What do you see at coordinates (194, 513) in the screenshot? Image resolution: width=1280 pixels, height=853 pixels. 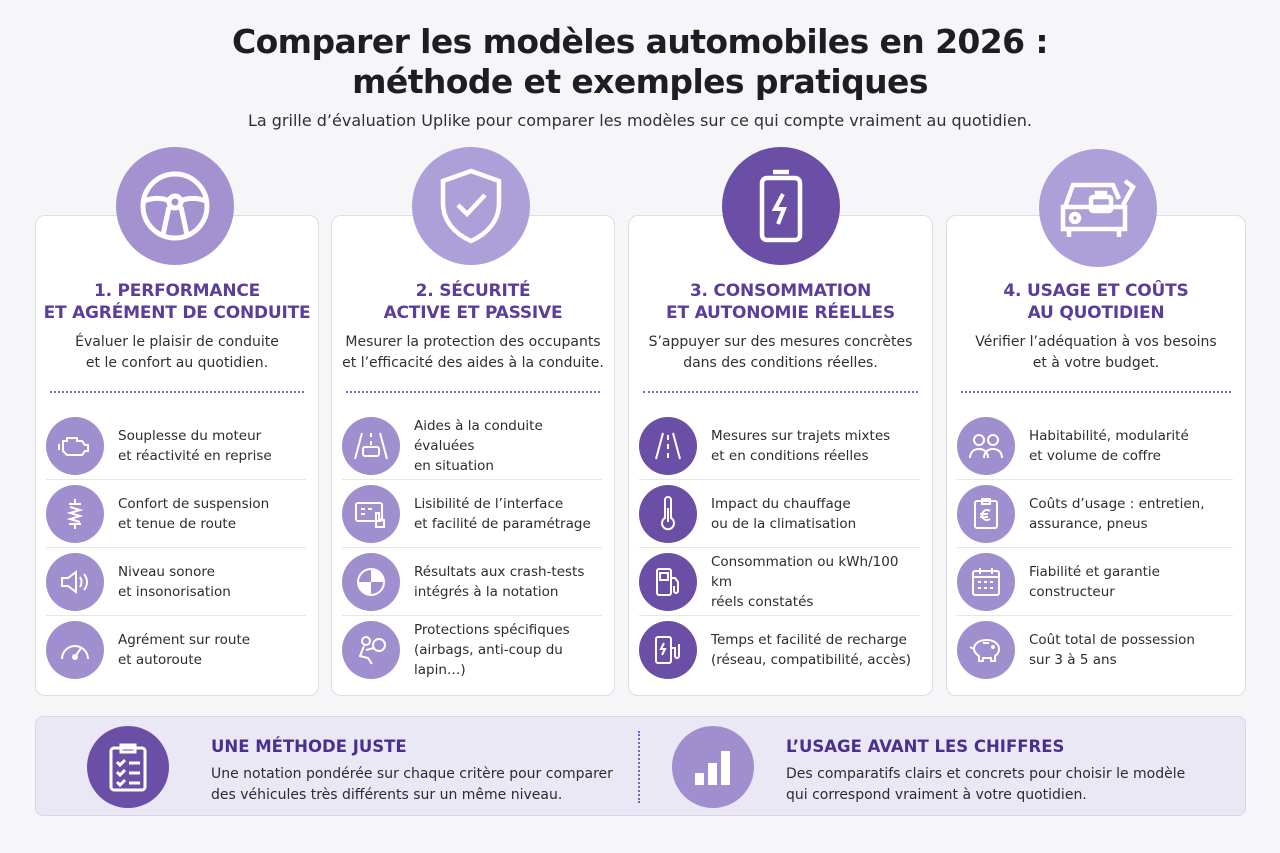 I see `item-text: Confort de suspension et tenue de route` at bounding box center [194, 513].